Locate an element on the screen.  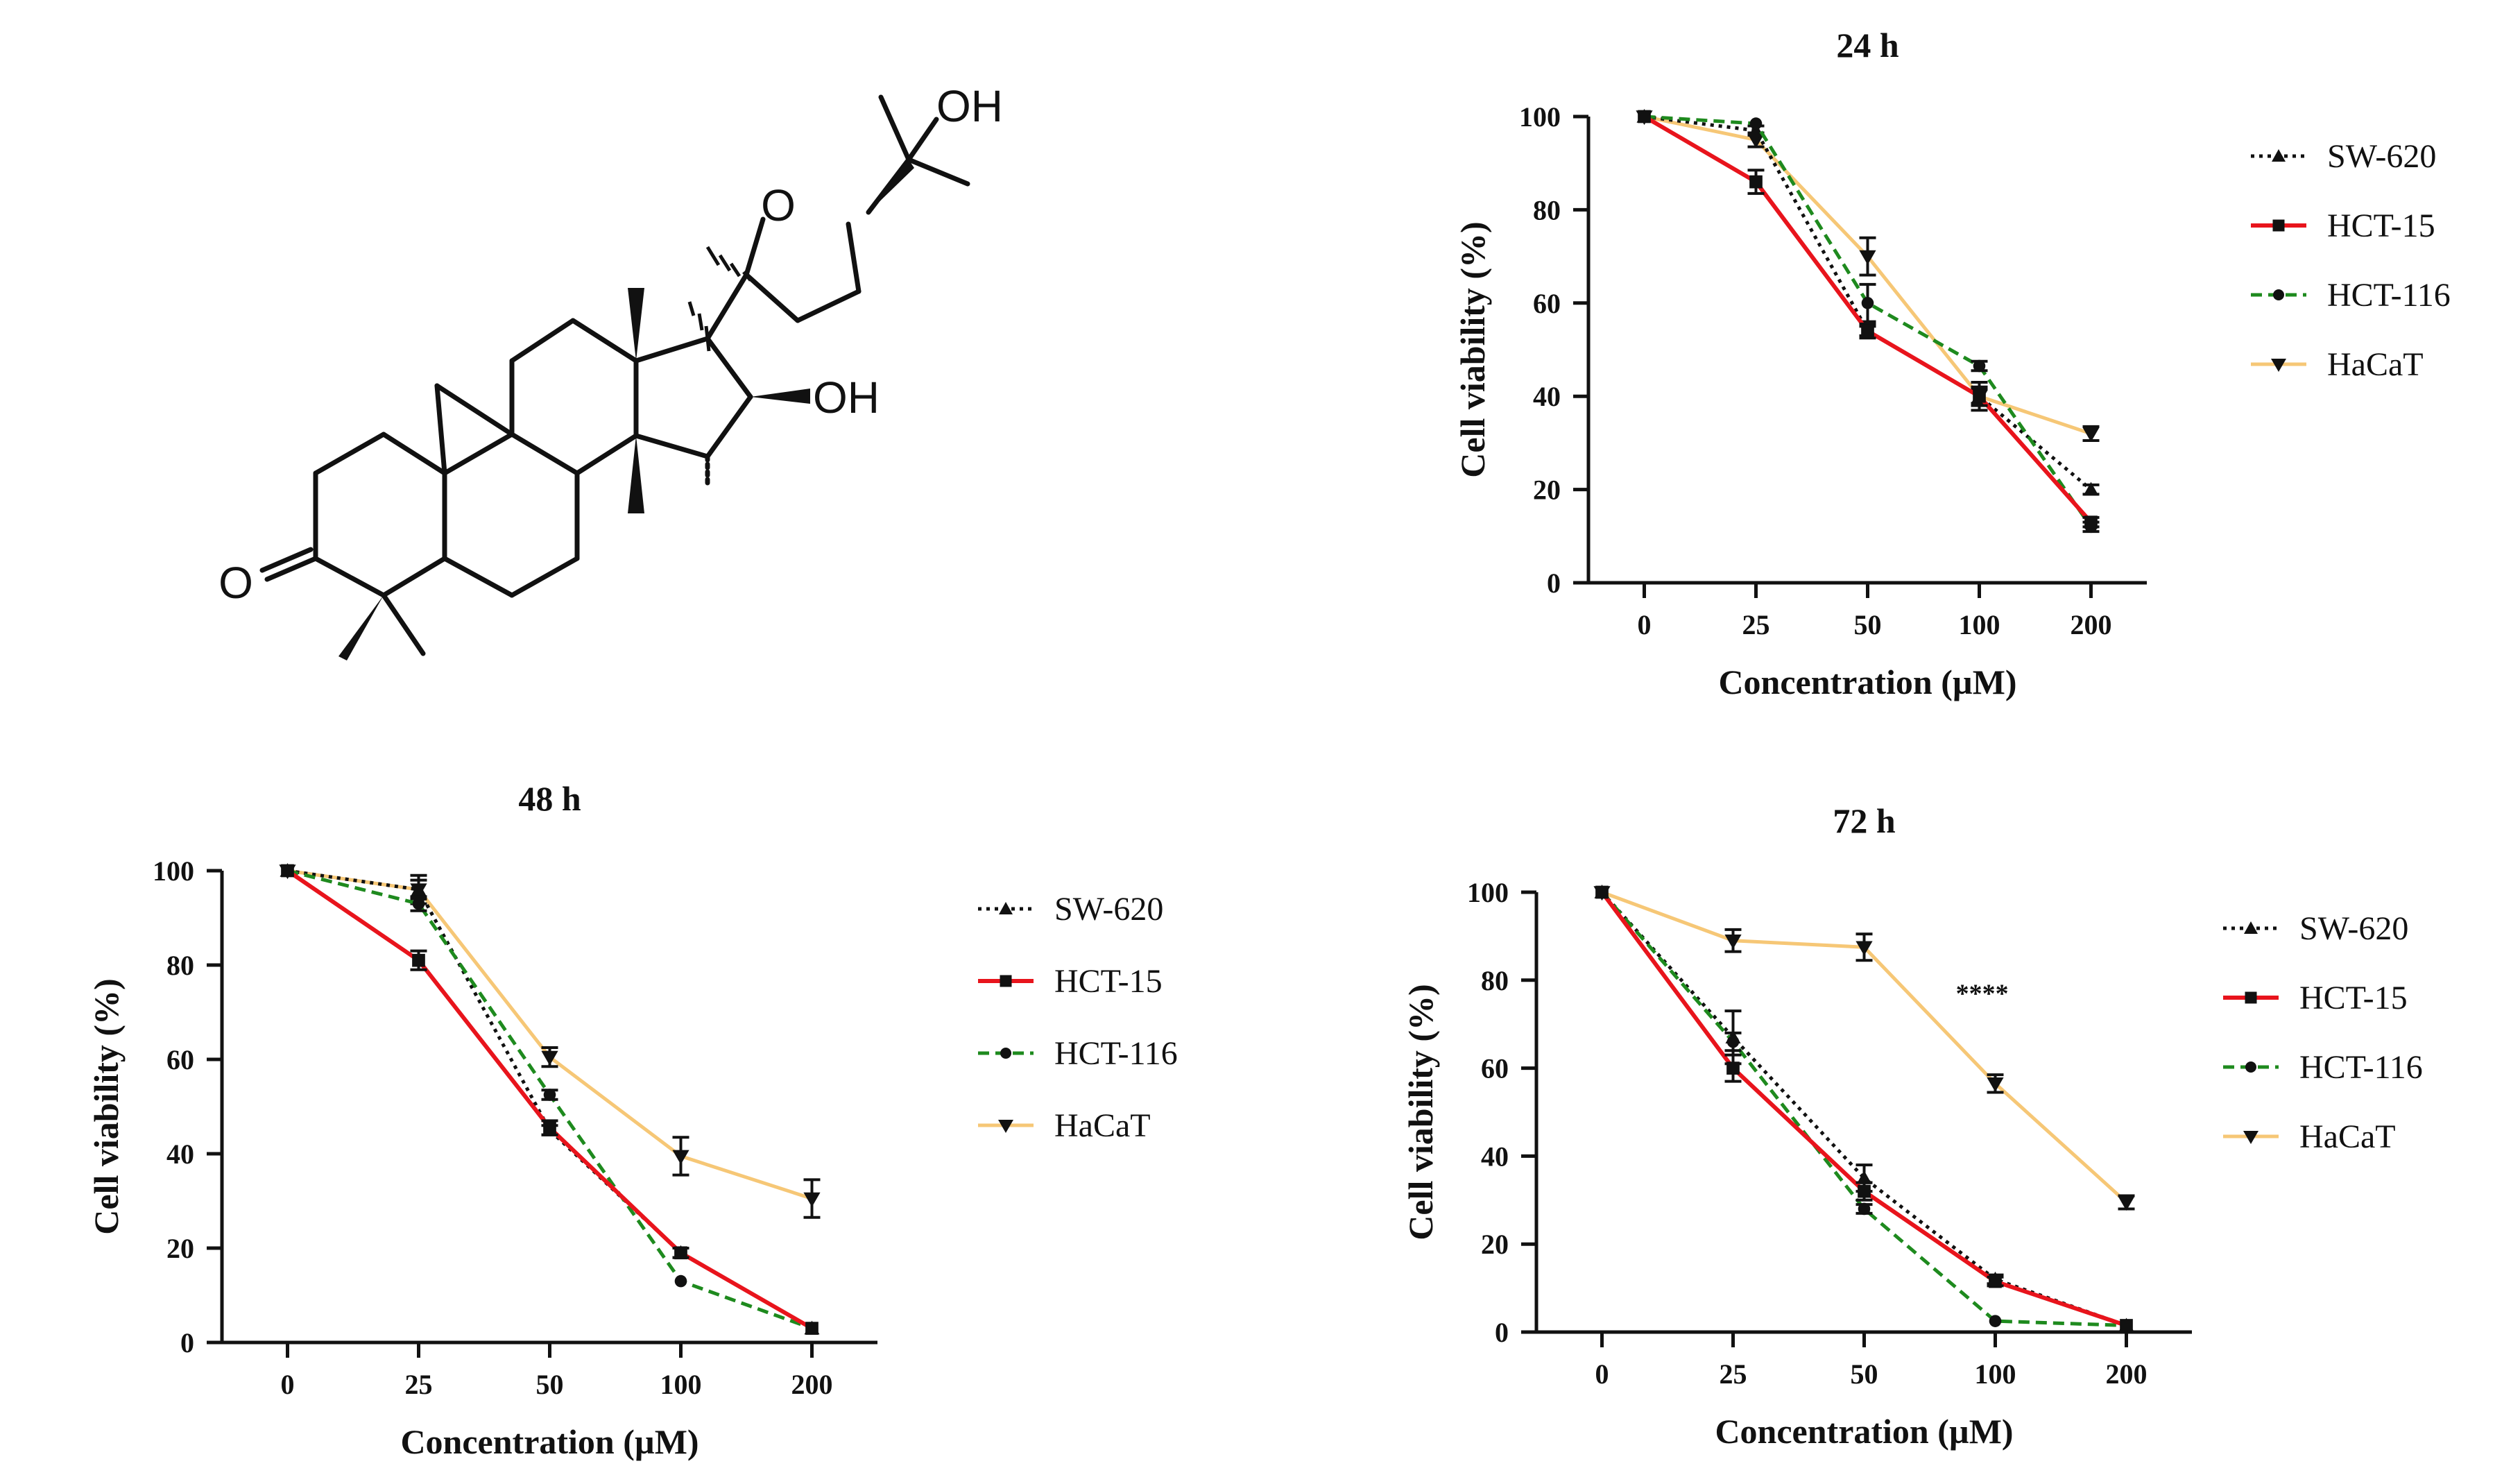
chart-title: 48 h is located at coordinates (549, 798).